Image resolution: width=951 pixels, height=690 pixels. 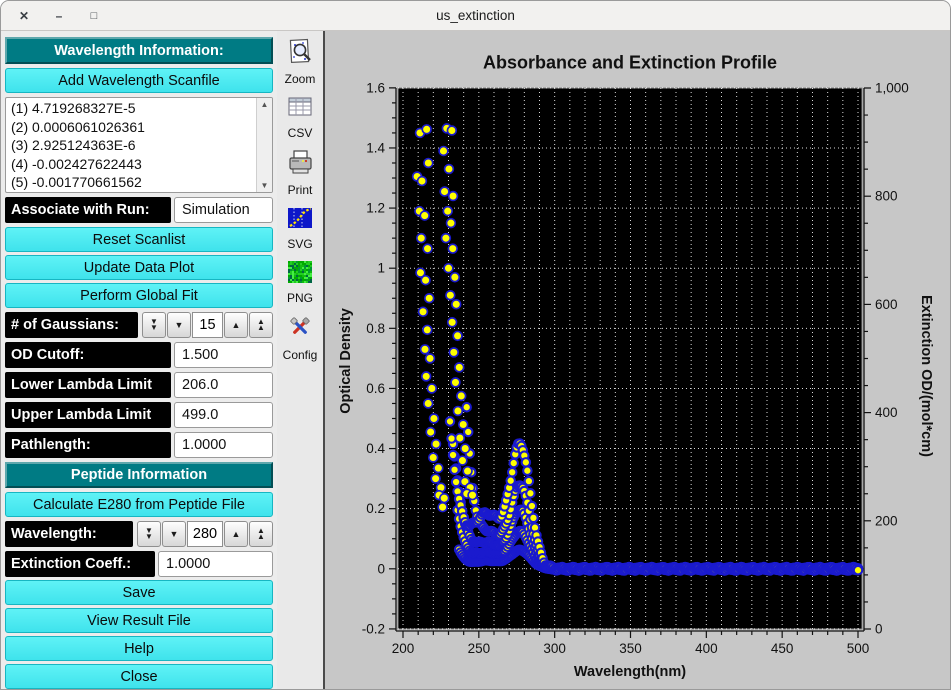 What do you see at coordinates (88, 210) in the screenshot?
I see `associate-with-run-label: Associate with Run:` at bounding box center [88, 210].